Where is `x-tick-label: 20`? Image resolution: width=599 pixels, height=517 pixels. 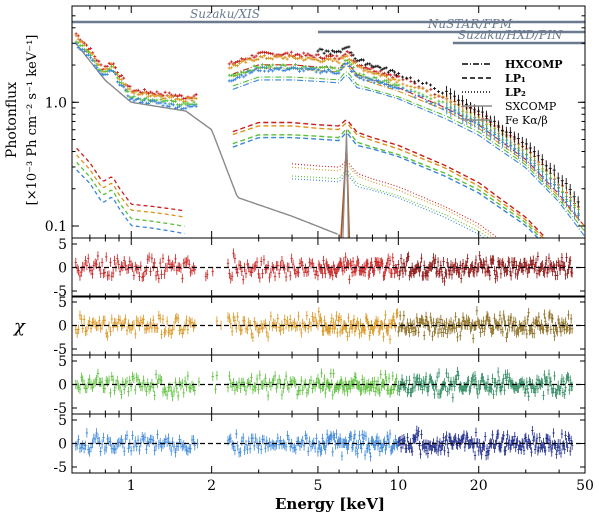
x-tick-label: 20 is located at coordinates (479, 486).